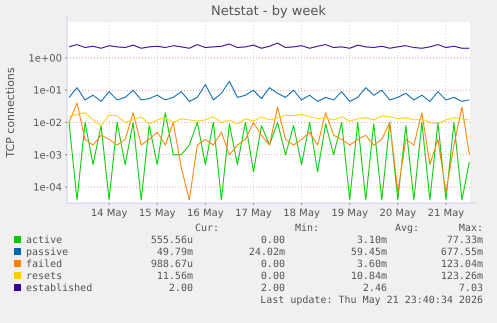 Image resolution: width=497 pixels, height=323 pixels. I want to click on text: 988.67u, so click(171, 264).